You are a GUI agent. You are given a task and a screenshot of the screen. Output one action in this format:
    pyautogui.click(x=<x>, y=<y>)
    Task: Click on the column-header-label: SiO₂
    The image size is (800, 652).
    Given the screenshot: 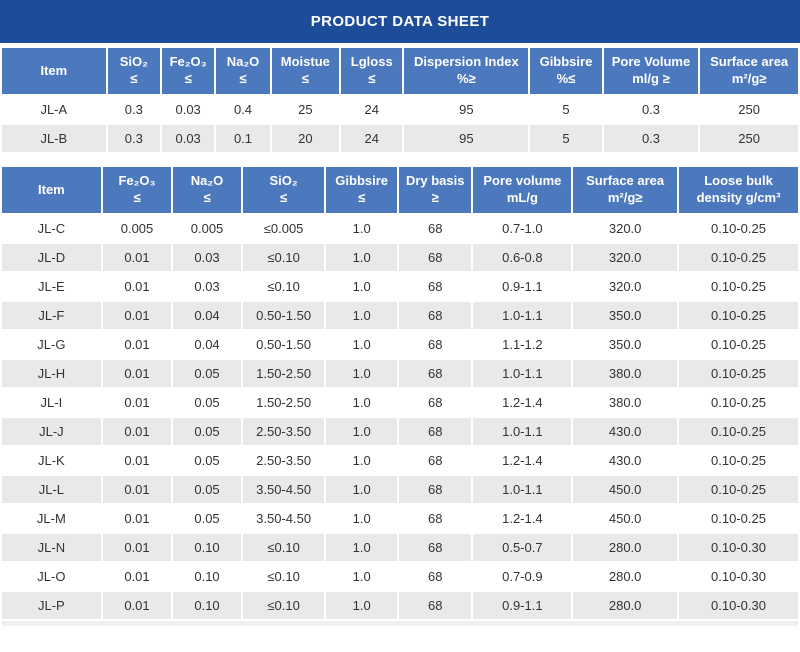 What is the action you would take?
    pyautogui.click(x=283, y=181)
    